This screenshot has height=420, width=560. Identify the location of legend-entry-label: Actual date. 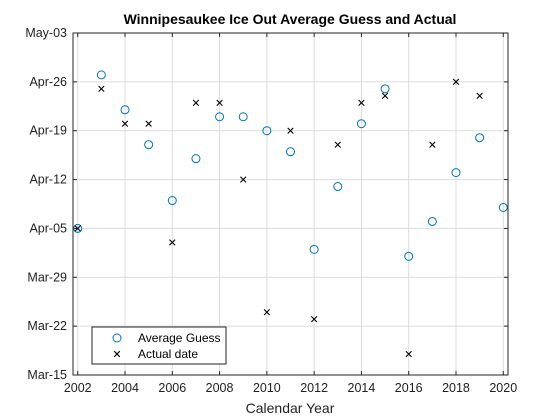
(168, 354).